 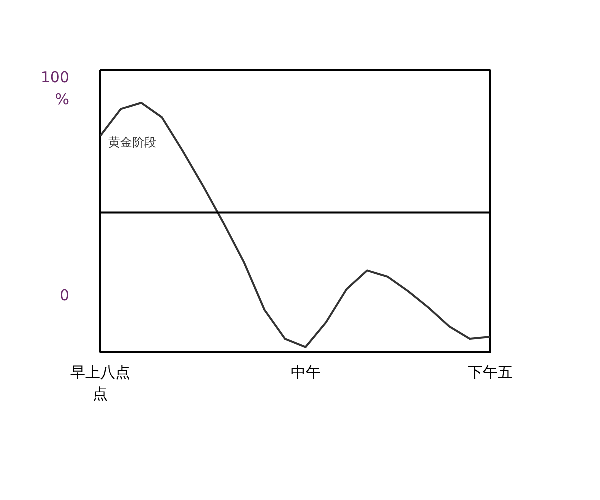 I want to click on y-tick-label: 100 %, so click(x=55, y=88).